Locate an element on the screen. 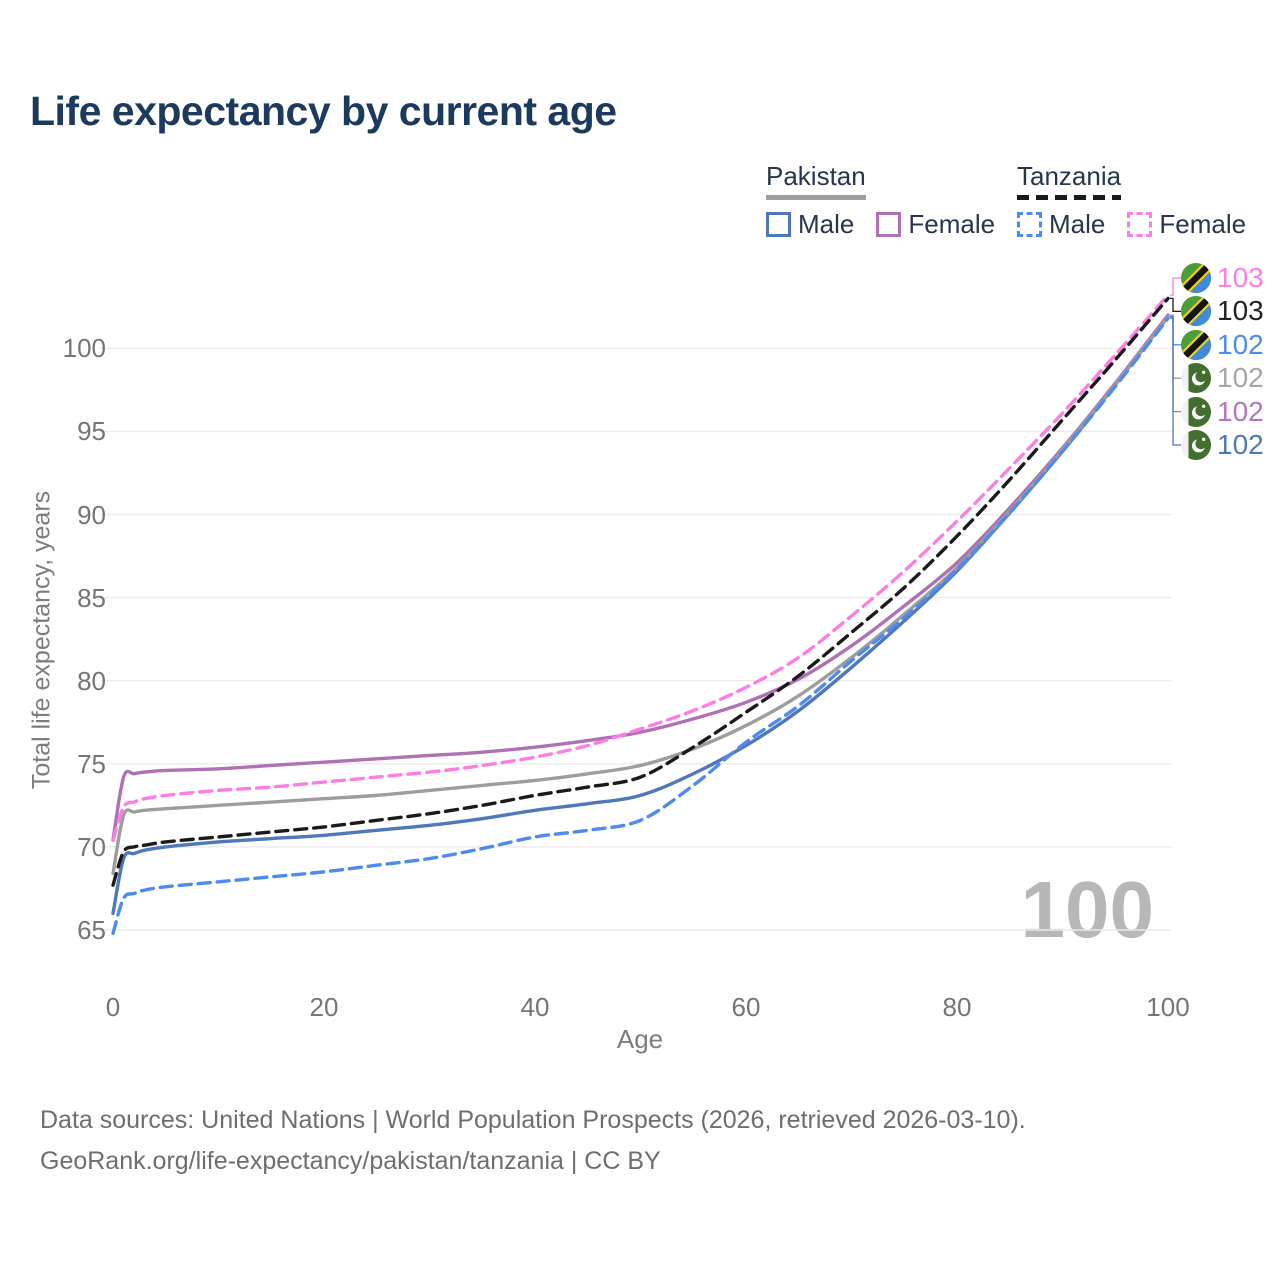 The height and width of the screenshot is (1280, 1280). x-tick-80: 80 is located at coordinates (957, 1007).